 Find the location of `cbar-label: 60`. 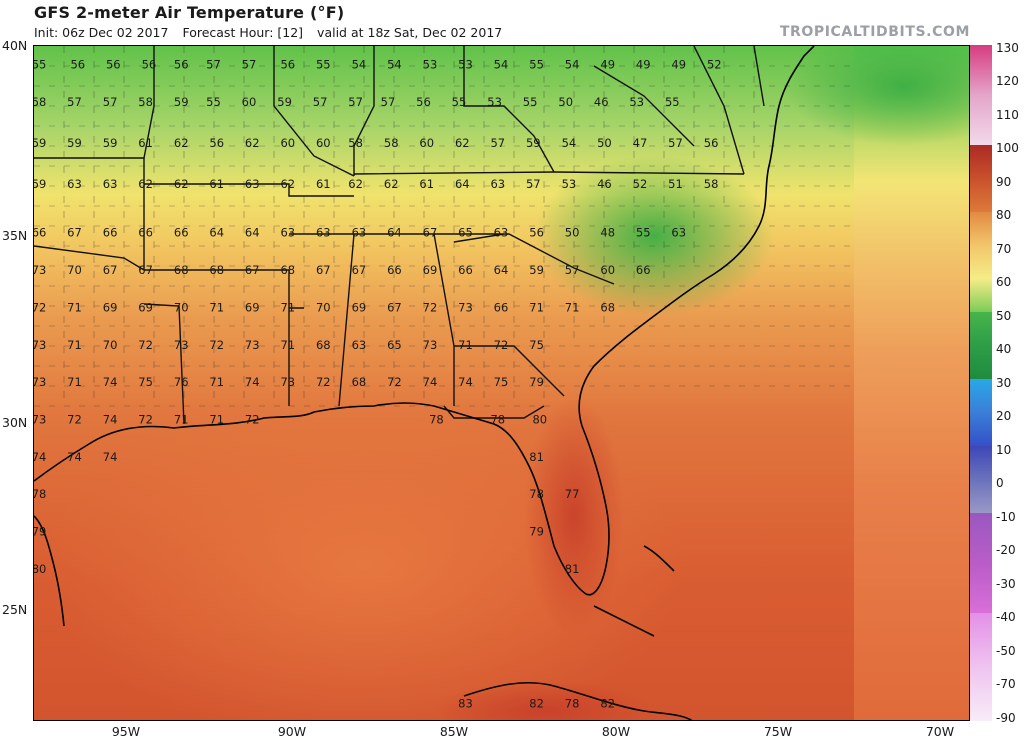

cbar-label: 60 is located at coordinates (1004, 282).